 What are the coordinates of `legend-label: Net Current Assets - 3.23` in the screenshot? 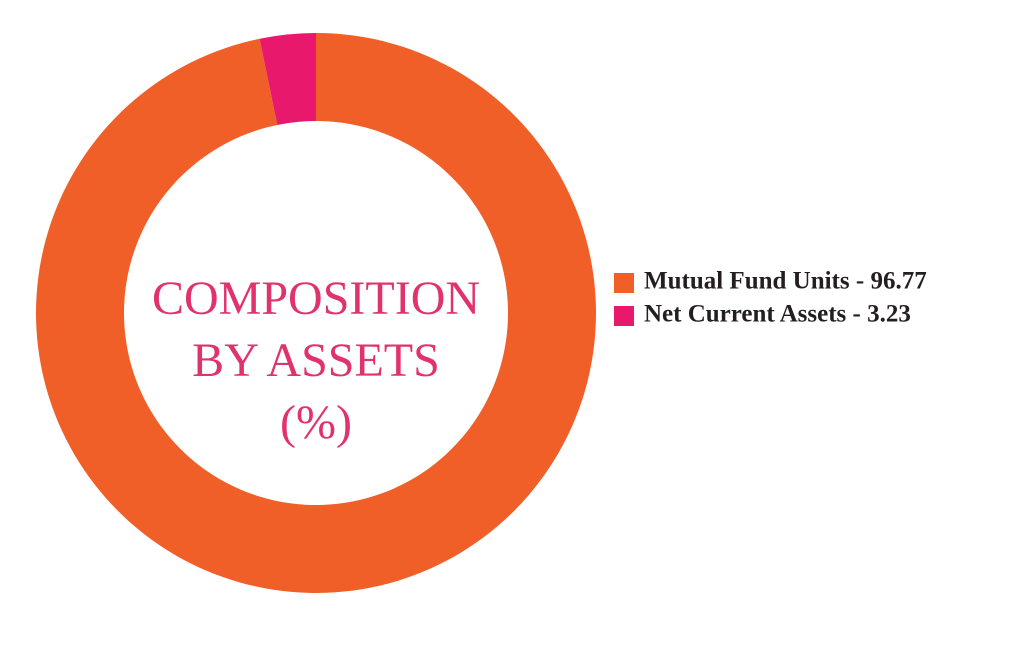 It's located at (777, 314).